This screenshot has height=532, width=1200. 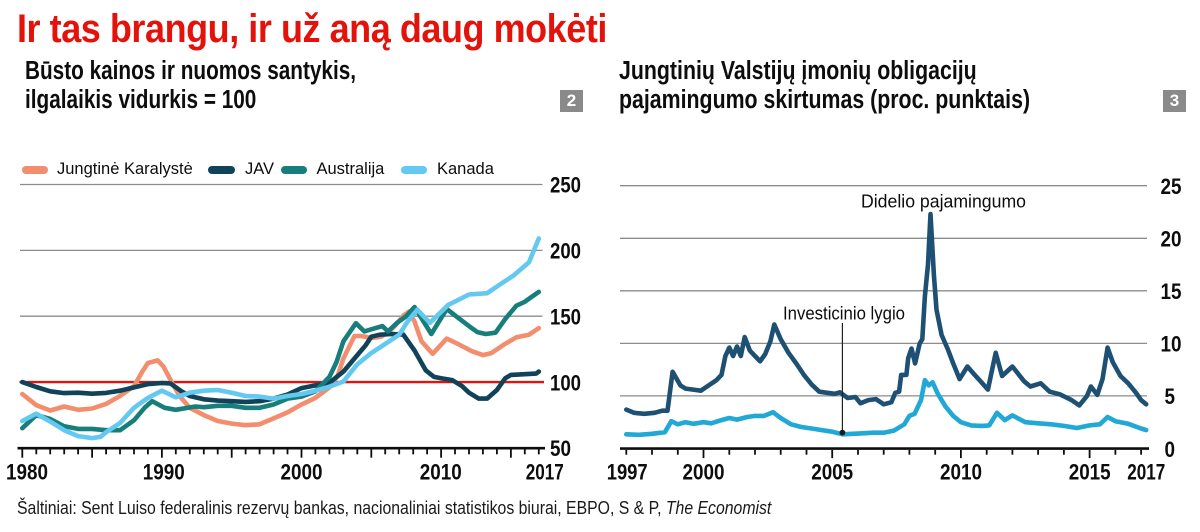 I want to click on svg-text: Didelio pajamingumo, so click(x=943, y=201).